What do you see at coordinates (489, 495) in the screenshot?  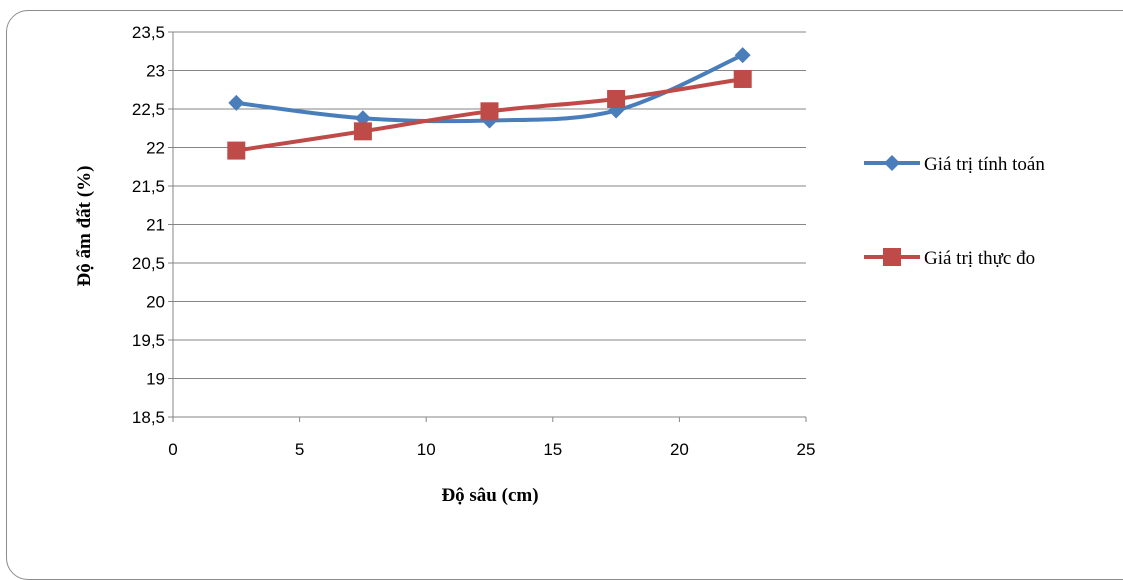 I see `x-axis-title: Độ sâu (cm)` at bounding box center [489, 495].